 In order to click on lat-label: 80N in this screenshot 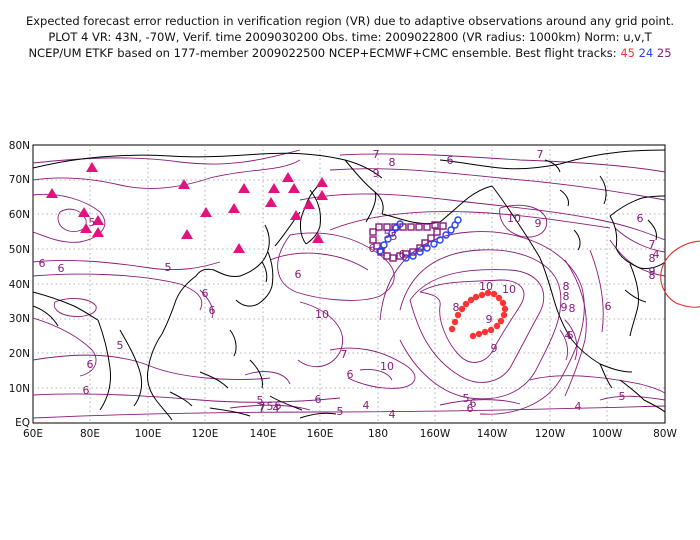, I will do `click(19, 146)`.